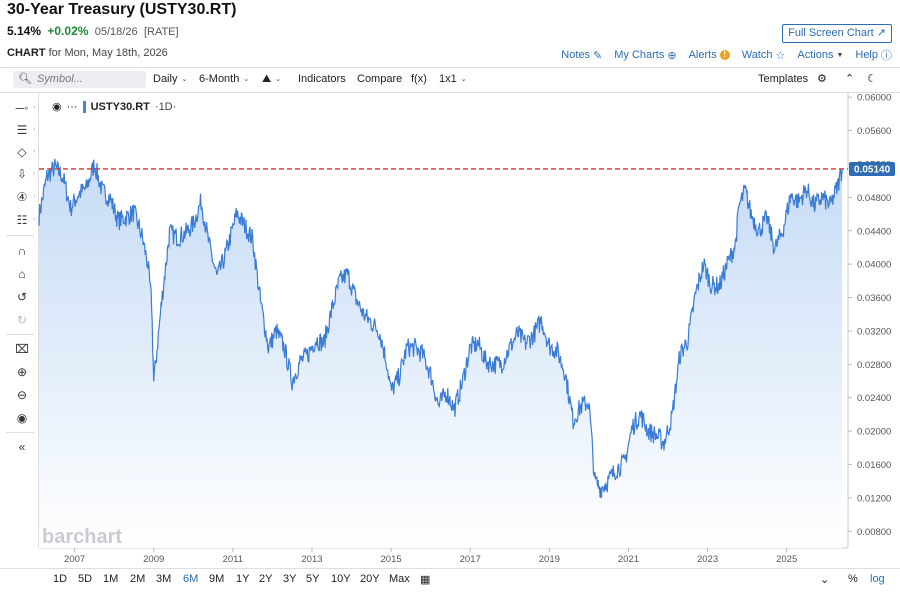  I want to click on price-change: +0.02%, so click(68, 31).